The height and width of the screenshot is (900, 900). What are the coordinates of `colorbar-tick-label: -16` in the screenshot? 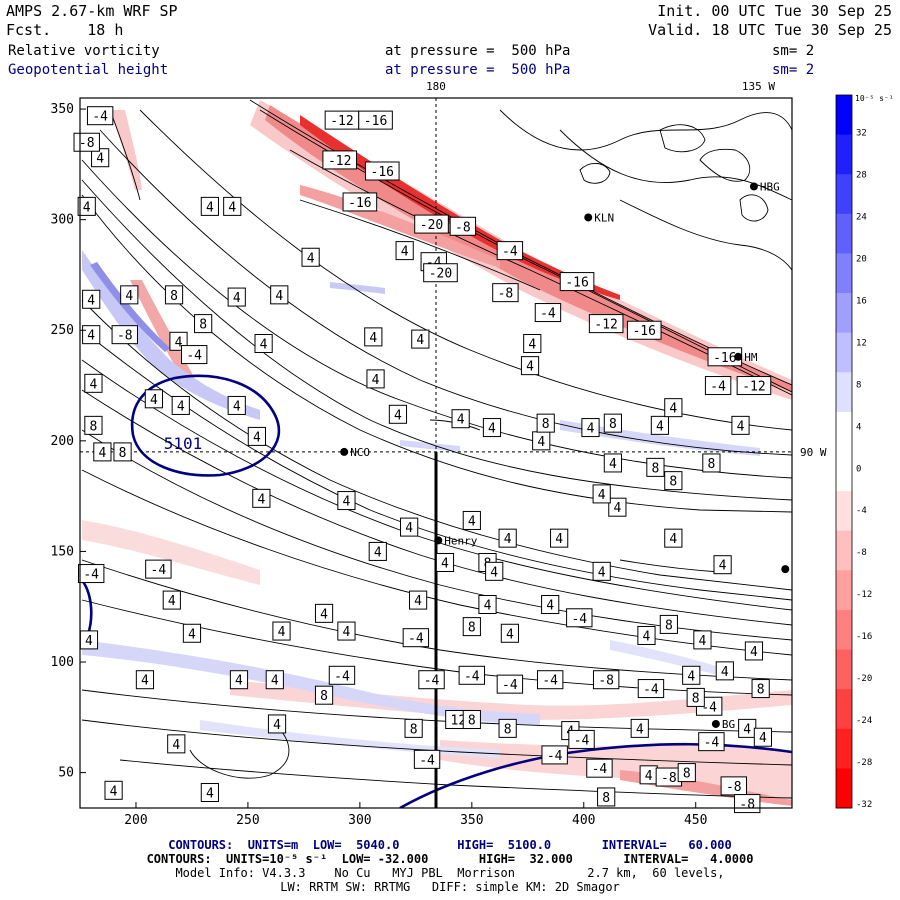 It's located at (864, 637).